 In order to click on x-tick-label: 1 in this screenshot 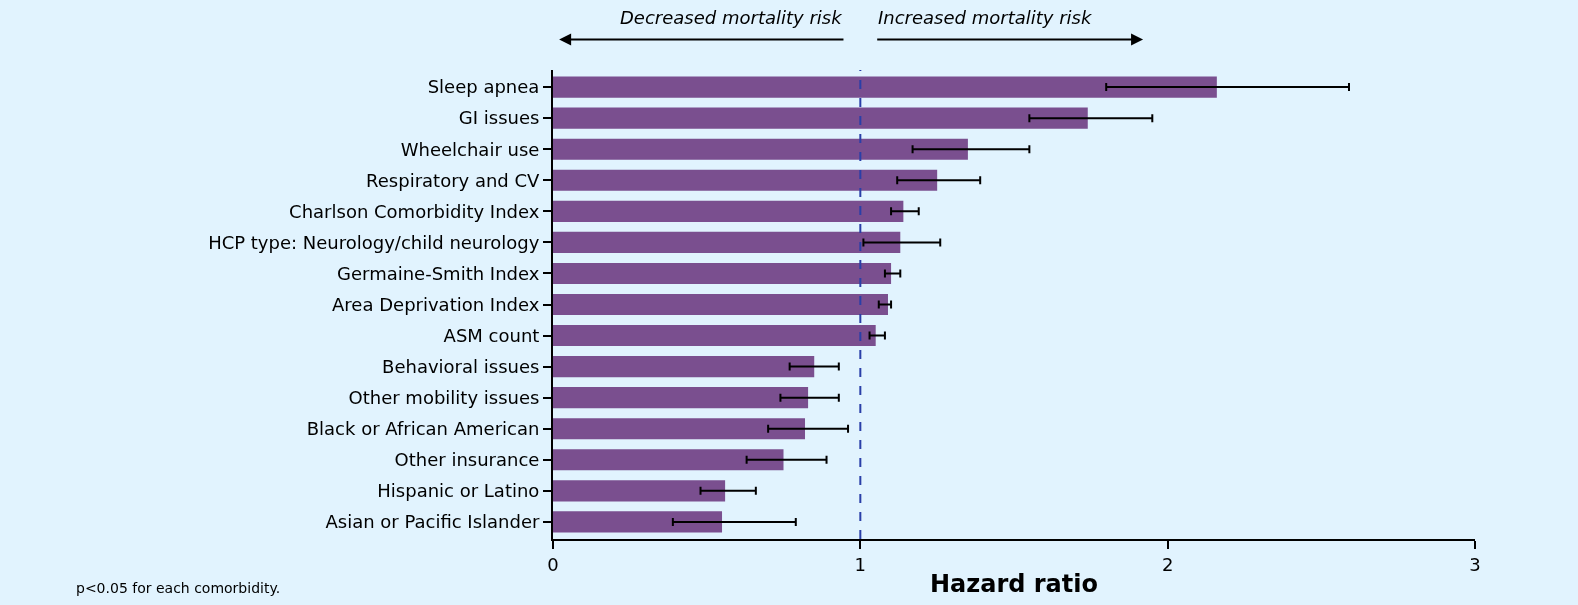, I will do `click(860, 564)`.